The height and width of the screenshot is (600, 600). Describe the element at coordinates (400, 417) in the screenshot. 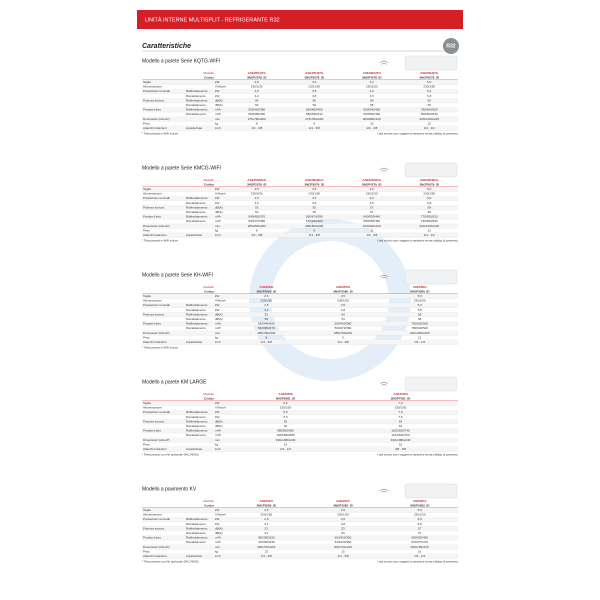

I see `cell-value: 7,5` at that location.